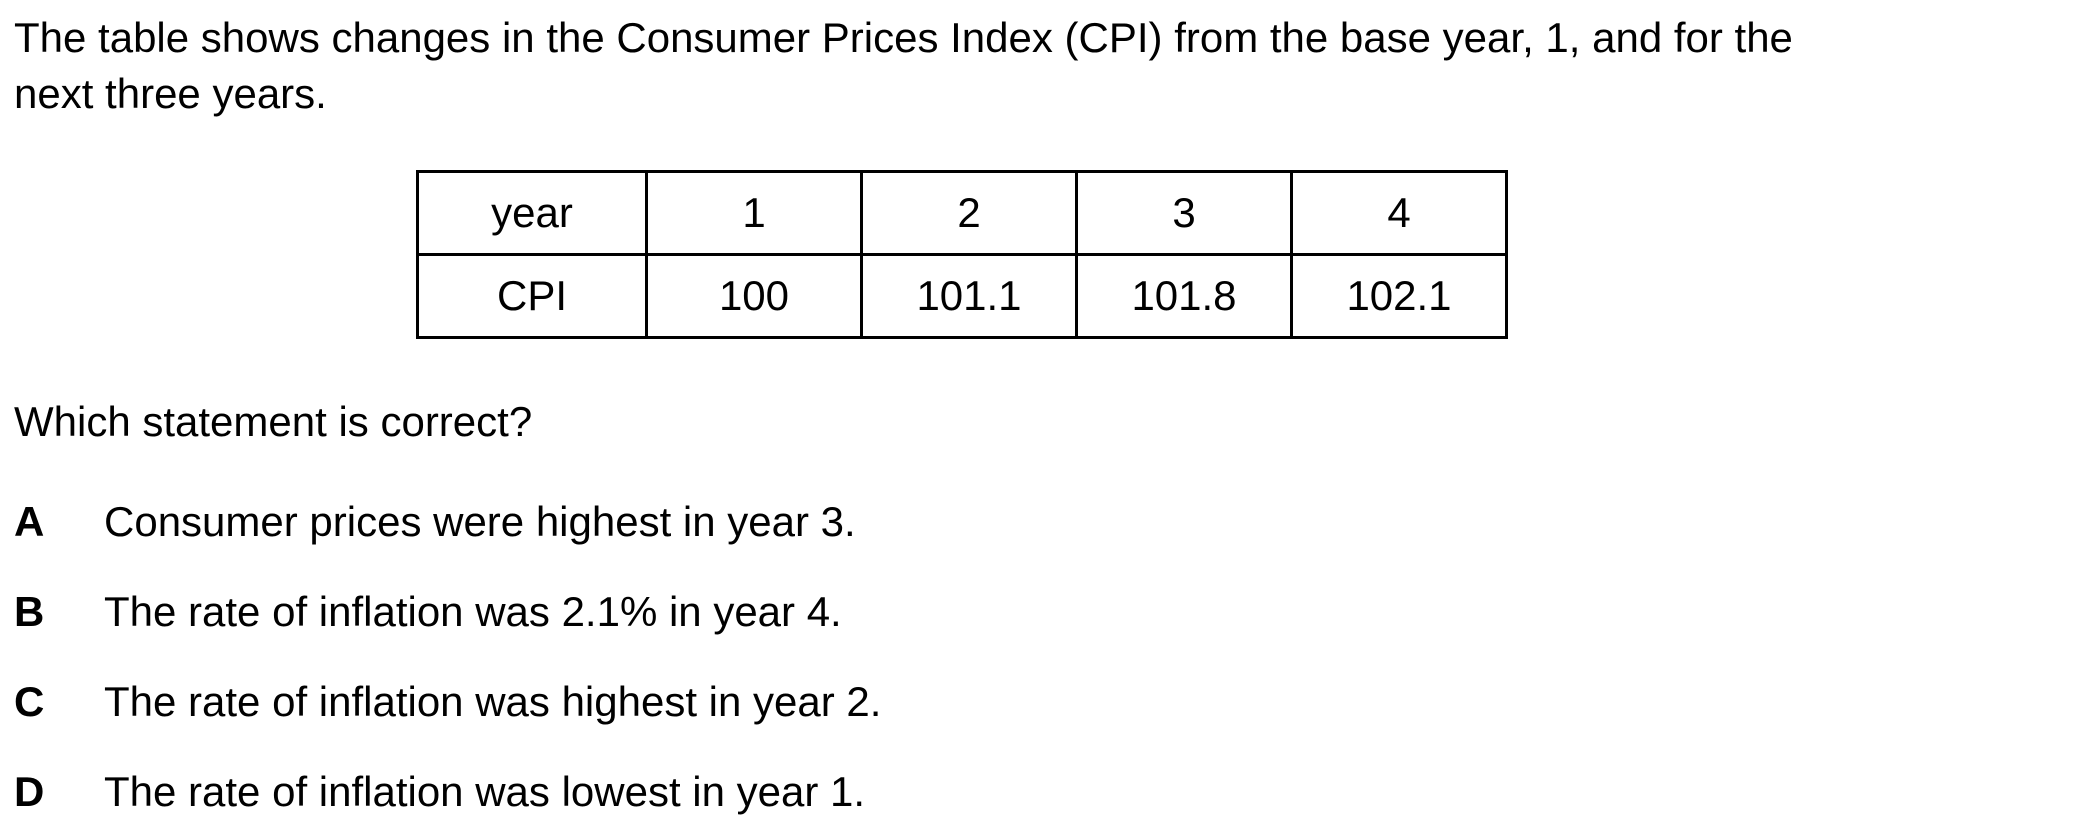 The image size is (2100, 832). I want to click on table-row-cpi: CPI 100 101.1 101.8 102.1, so click(962, 296).